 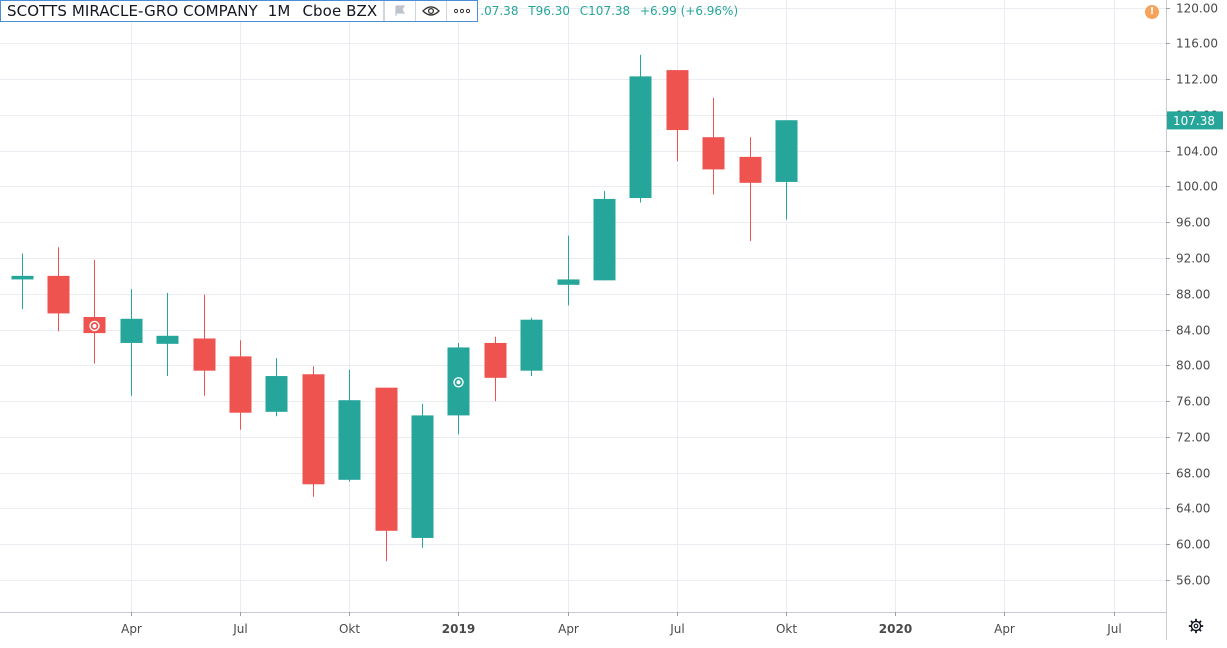 What do you see at coordinates (499, 11) in the screenshot?
I see `ohlc-open: .07.38` at bounding box center [499, 11].